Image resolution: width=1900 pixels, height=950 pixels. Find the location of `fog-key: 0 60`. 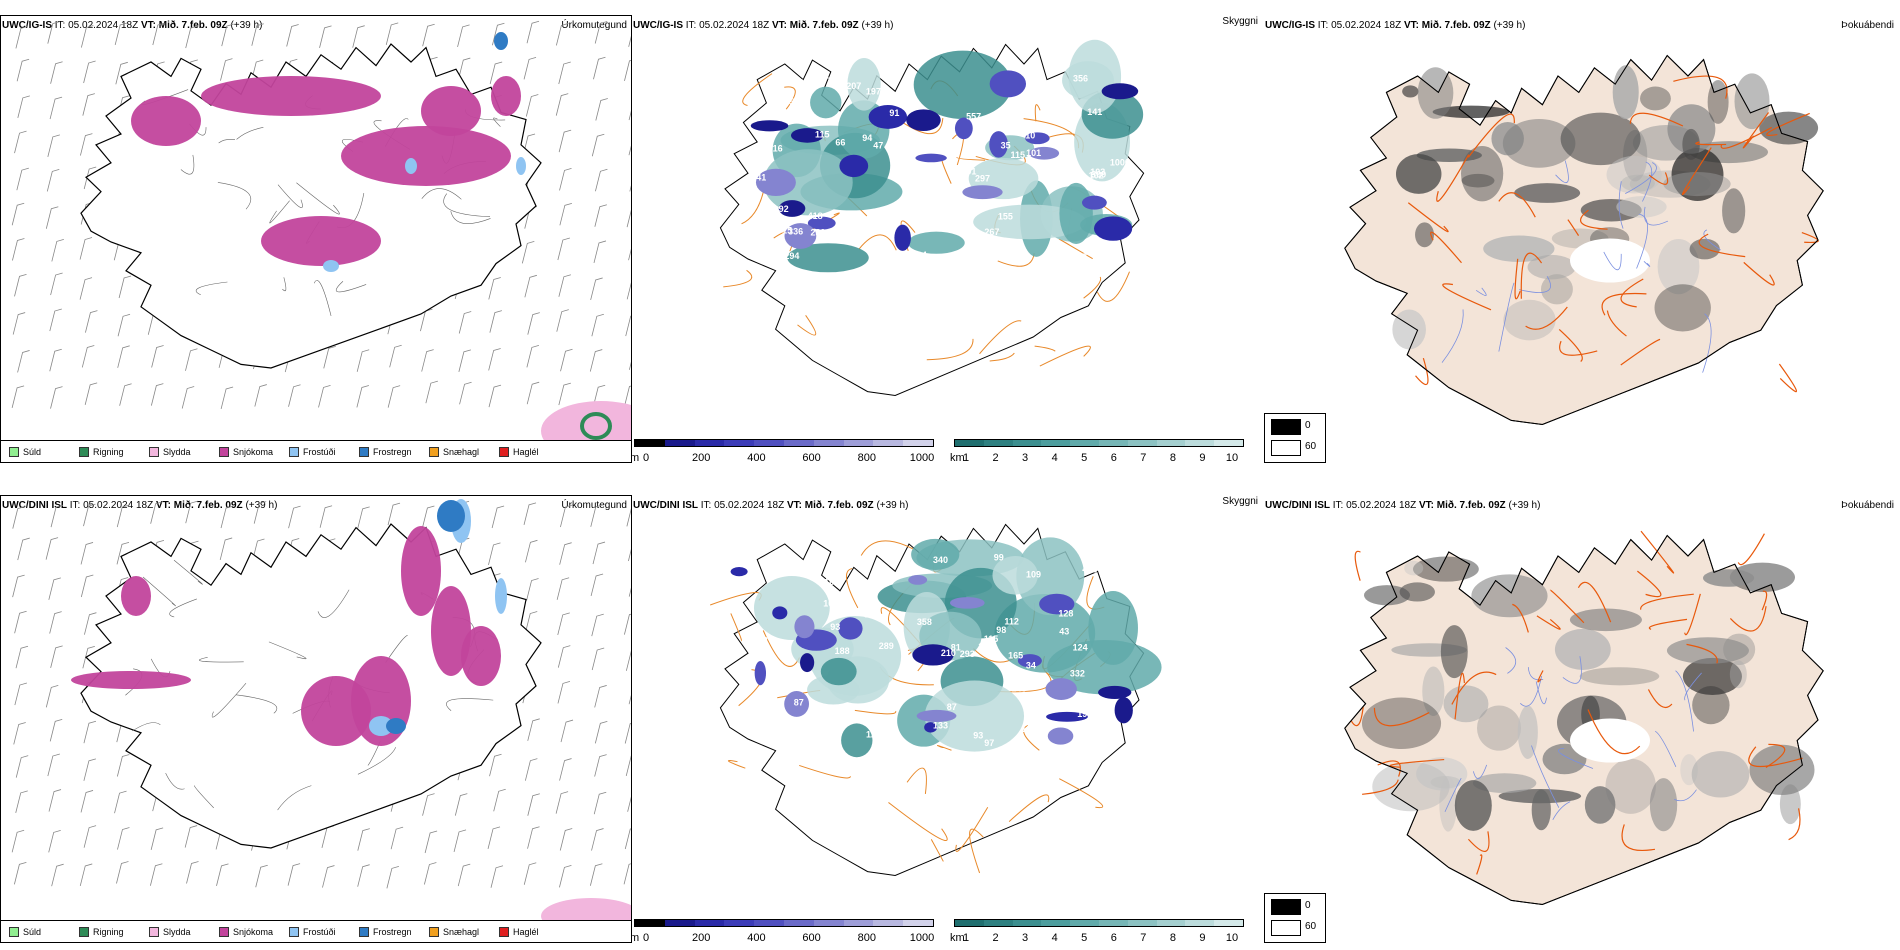

fog-key: 0 60 is located at coordinates (1295, 438).